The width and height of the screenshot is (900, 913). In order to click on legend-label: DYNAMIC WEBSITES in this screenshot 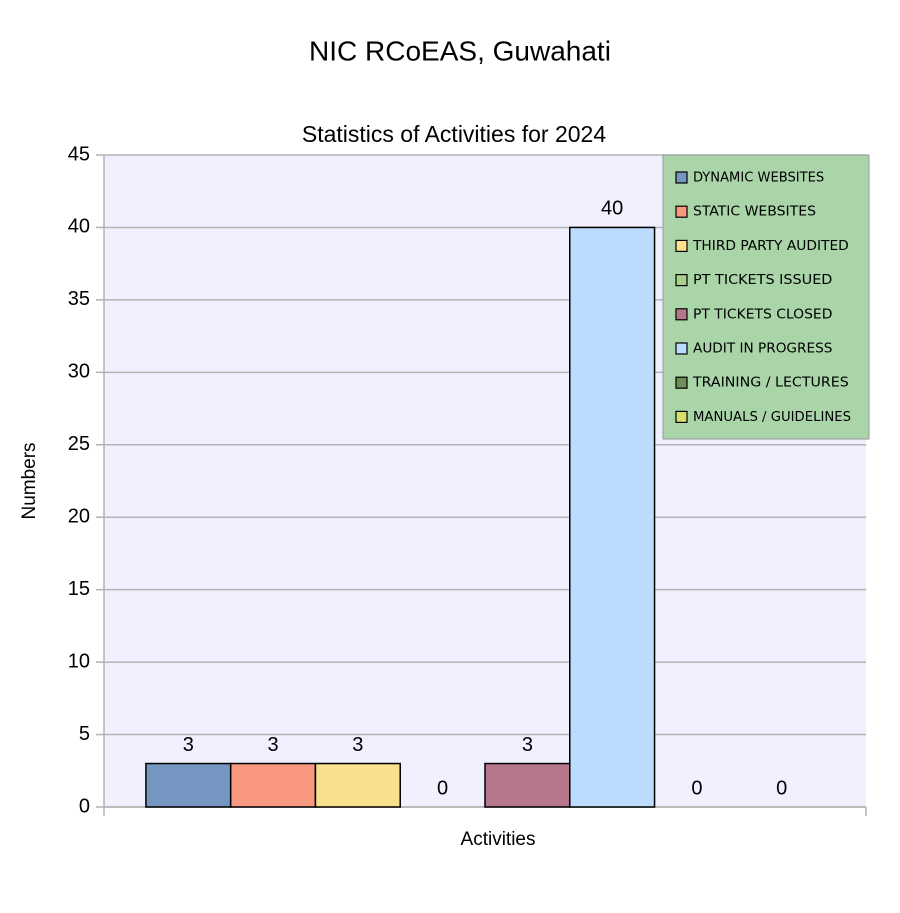, I will do `click(758, 178)`.